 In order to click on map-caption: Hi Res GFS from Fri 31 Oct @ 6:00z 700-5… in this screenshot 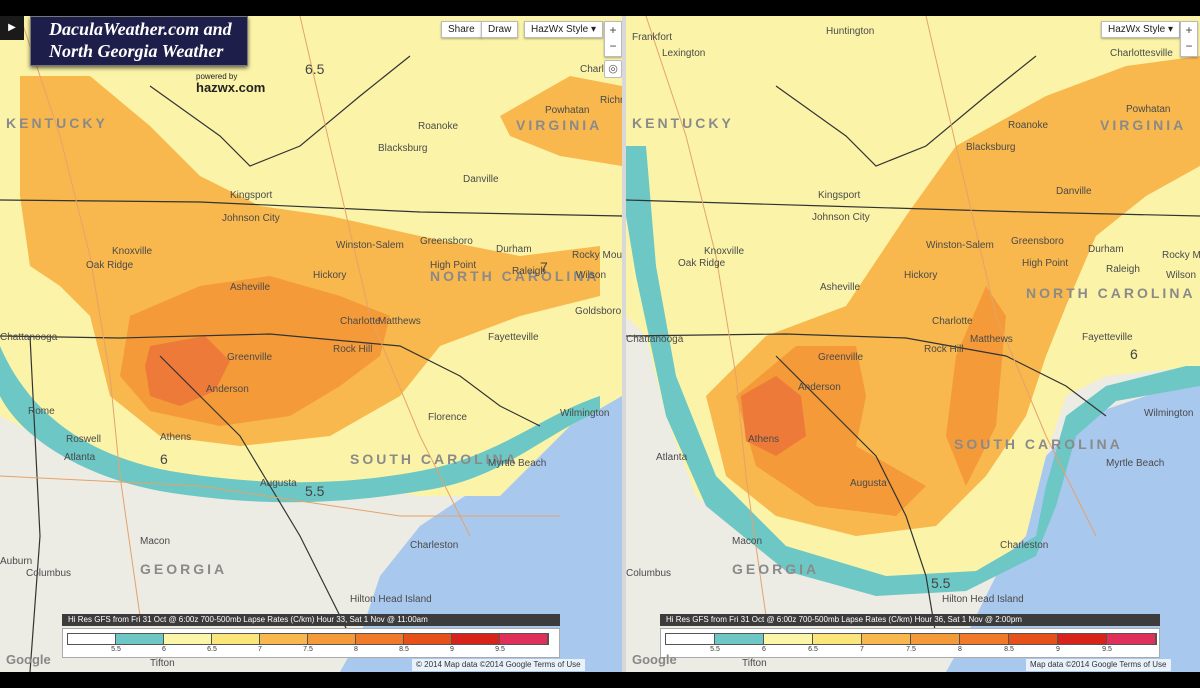, I will do `click(311, 620)`.